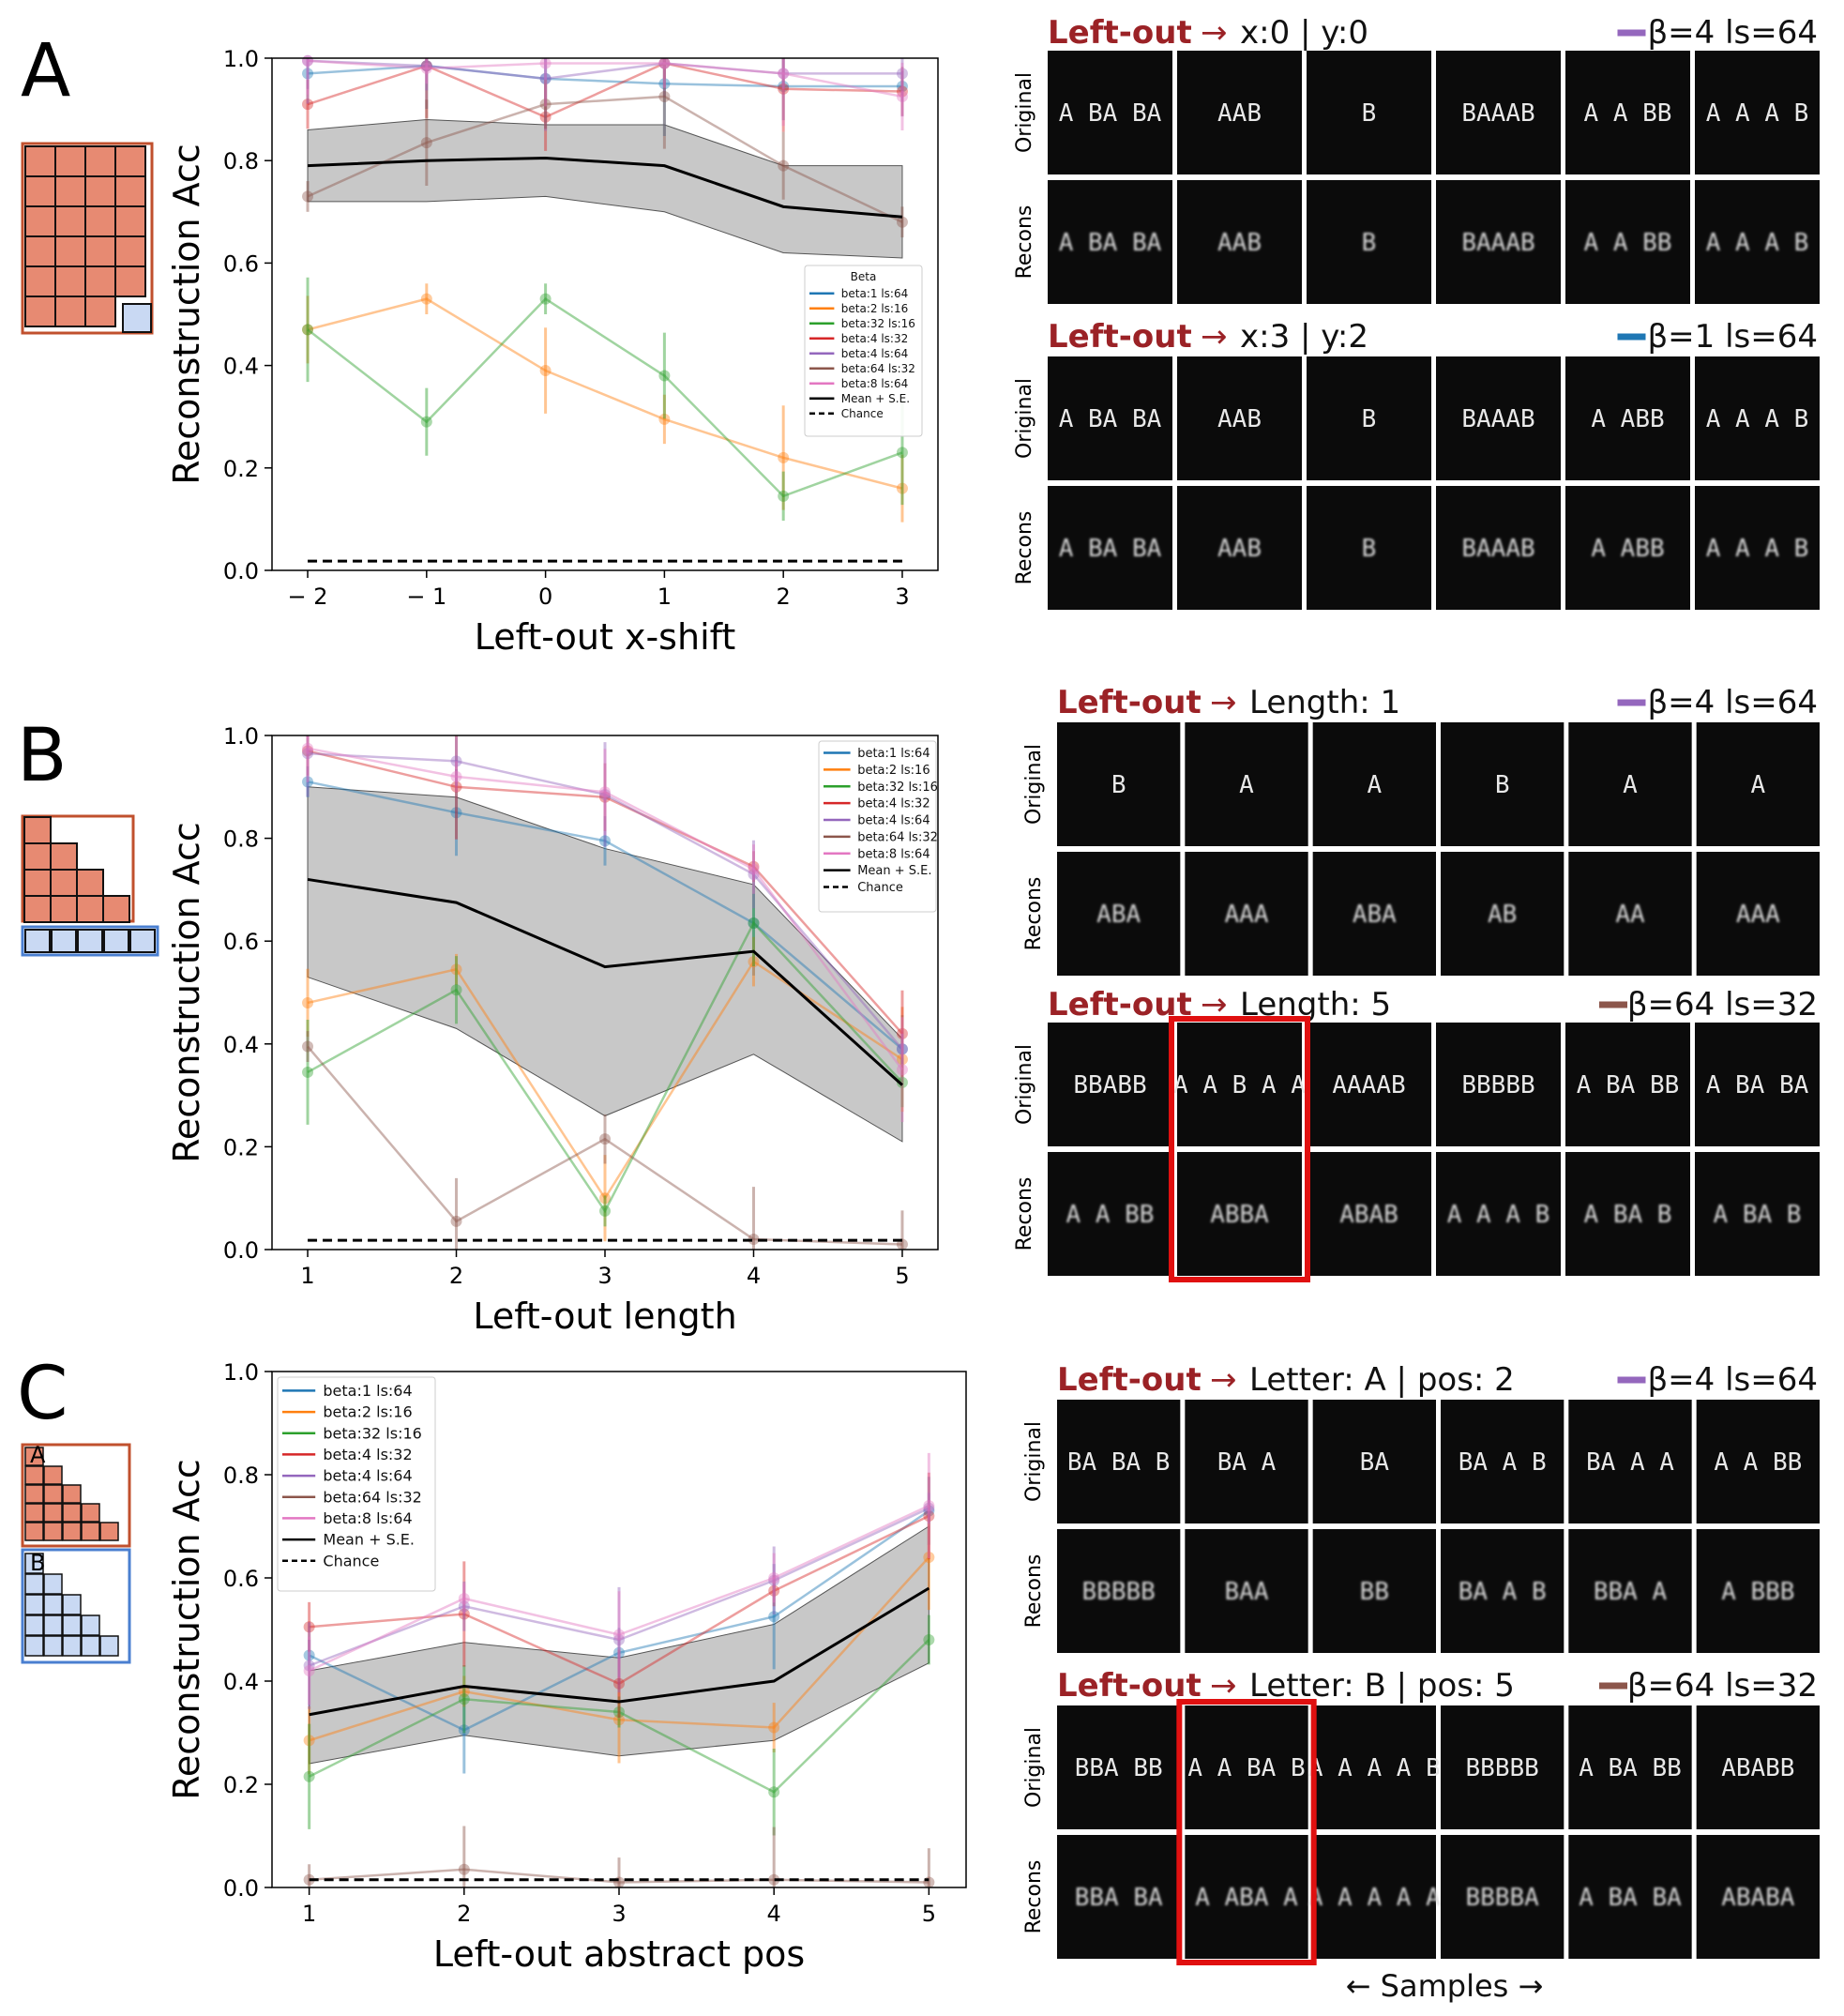 This screenshot has width=1844, height=2016. I want to click on recon-sequence-text: ABBA, so click(1239, 1215).